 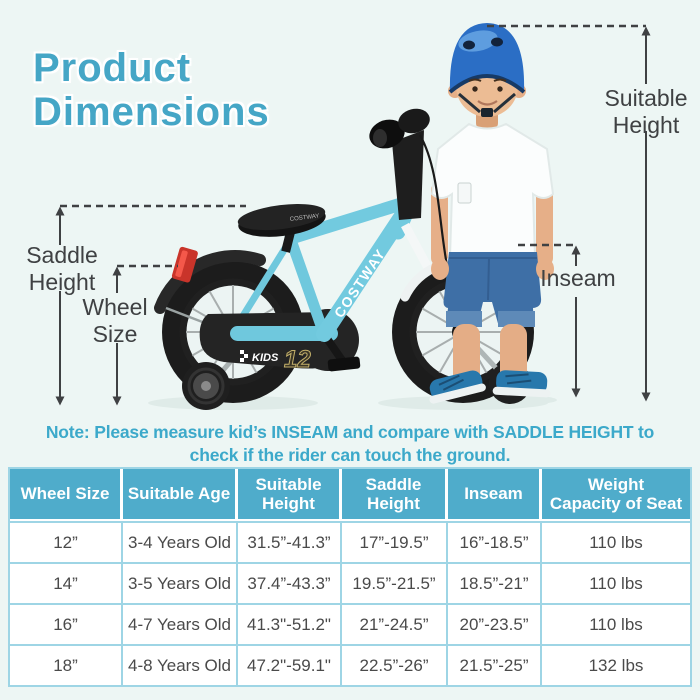 What do you see at coordinates (344, 364) in the screenshot?
I see `pedal` at bounding box center [344, 364].